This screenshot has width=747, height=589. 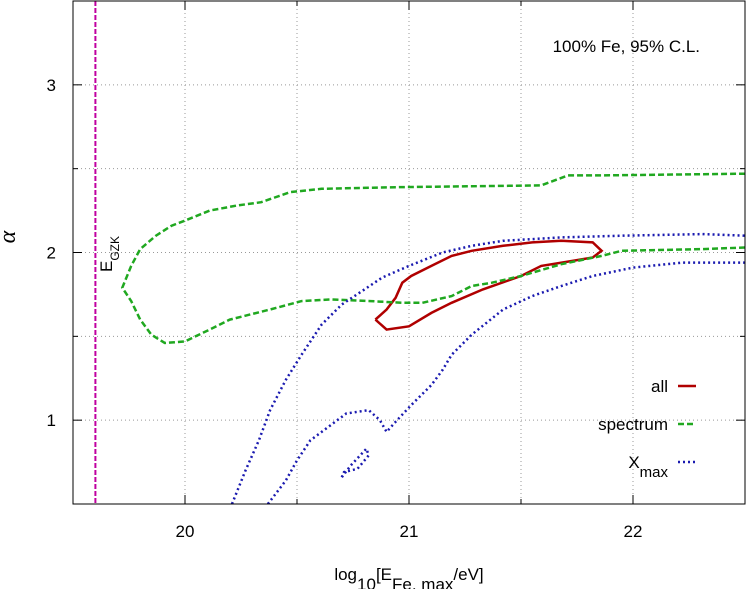 I want to click on text-part: /eV], so click(x=468, y=574).